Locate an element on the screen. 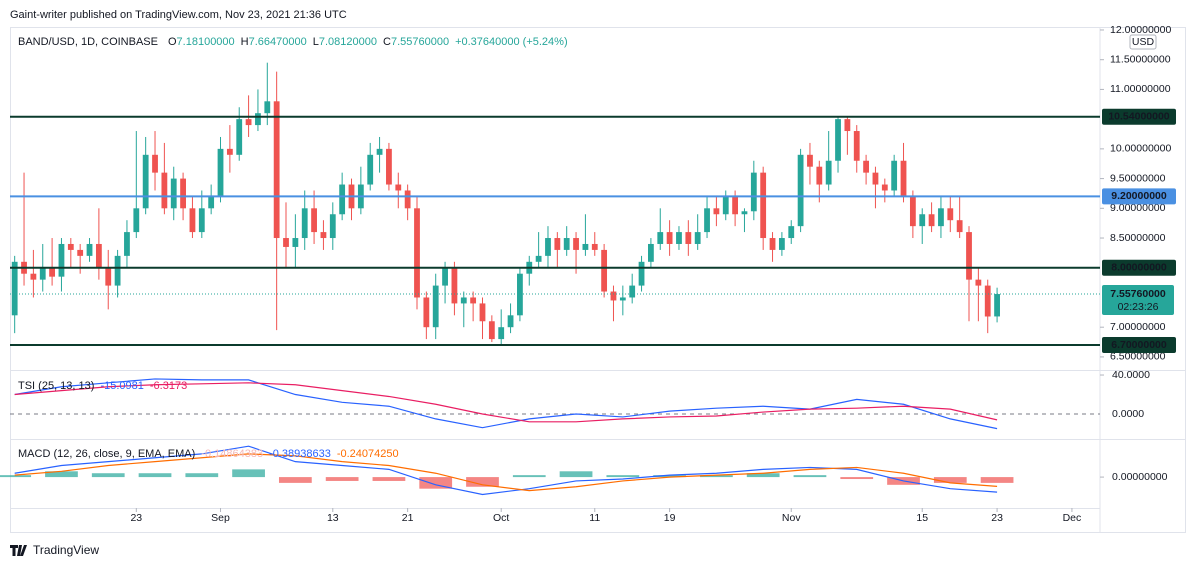 The image size is (1194, 568). y-tick-label: 11.50000000 is located at coordinates (1140, 59).